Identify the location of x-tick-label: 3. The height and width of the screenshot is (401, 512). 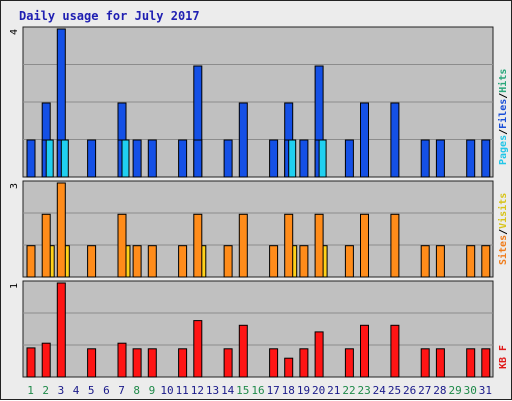
(61, 390).